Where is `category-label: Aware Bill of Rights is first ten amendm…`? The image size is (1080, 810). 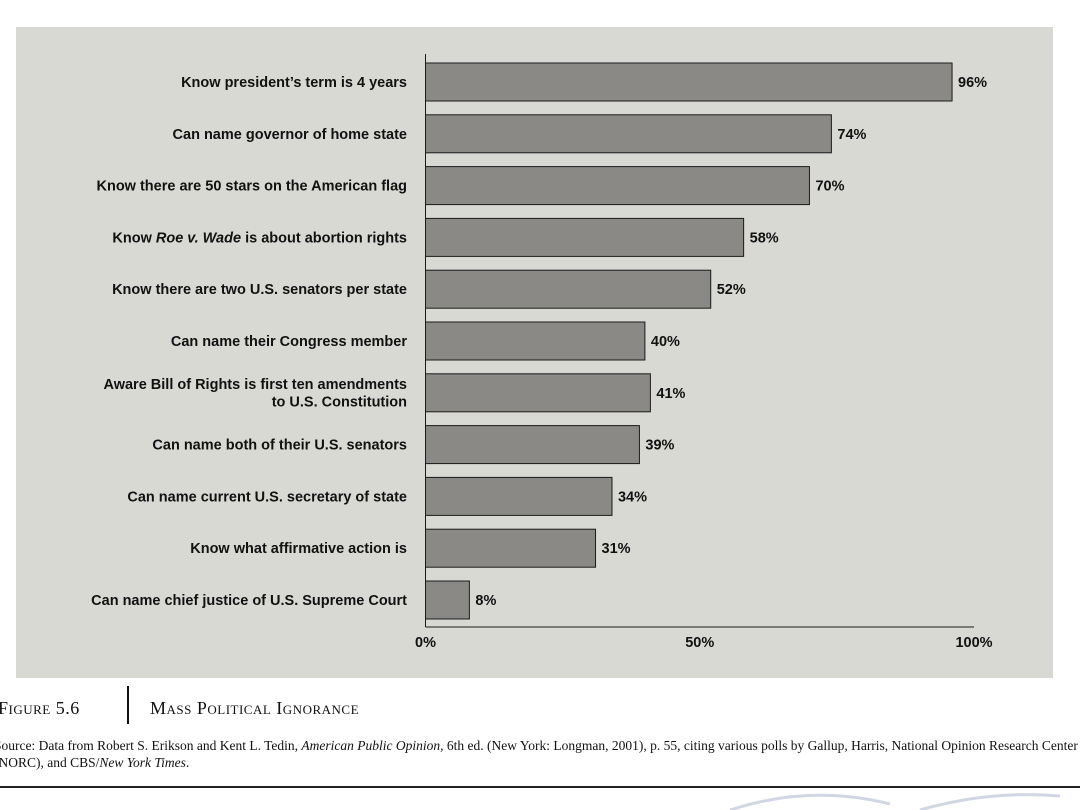 category-label: Aware Bill of Rights is first ten amendm… is located at coordinates (256, 394).